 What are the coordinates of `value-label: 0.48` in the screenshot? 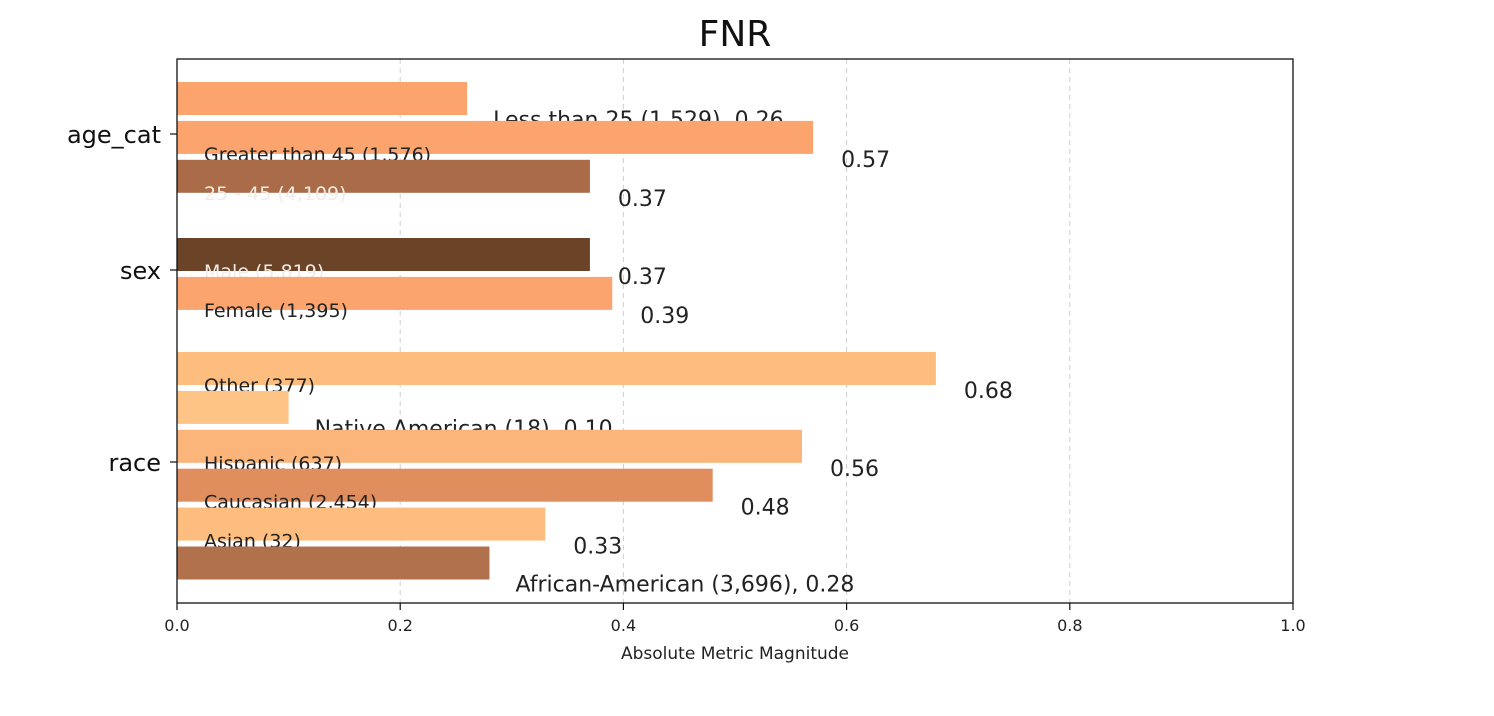 It's located at (765, 508).